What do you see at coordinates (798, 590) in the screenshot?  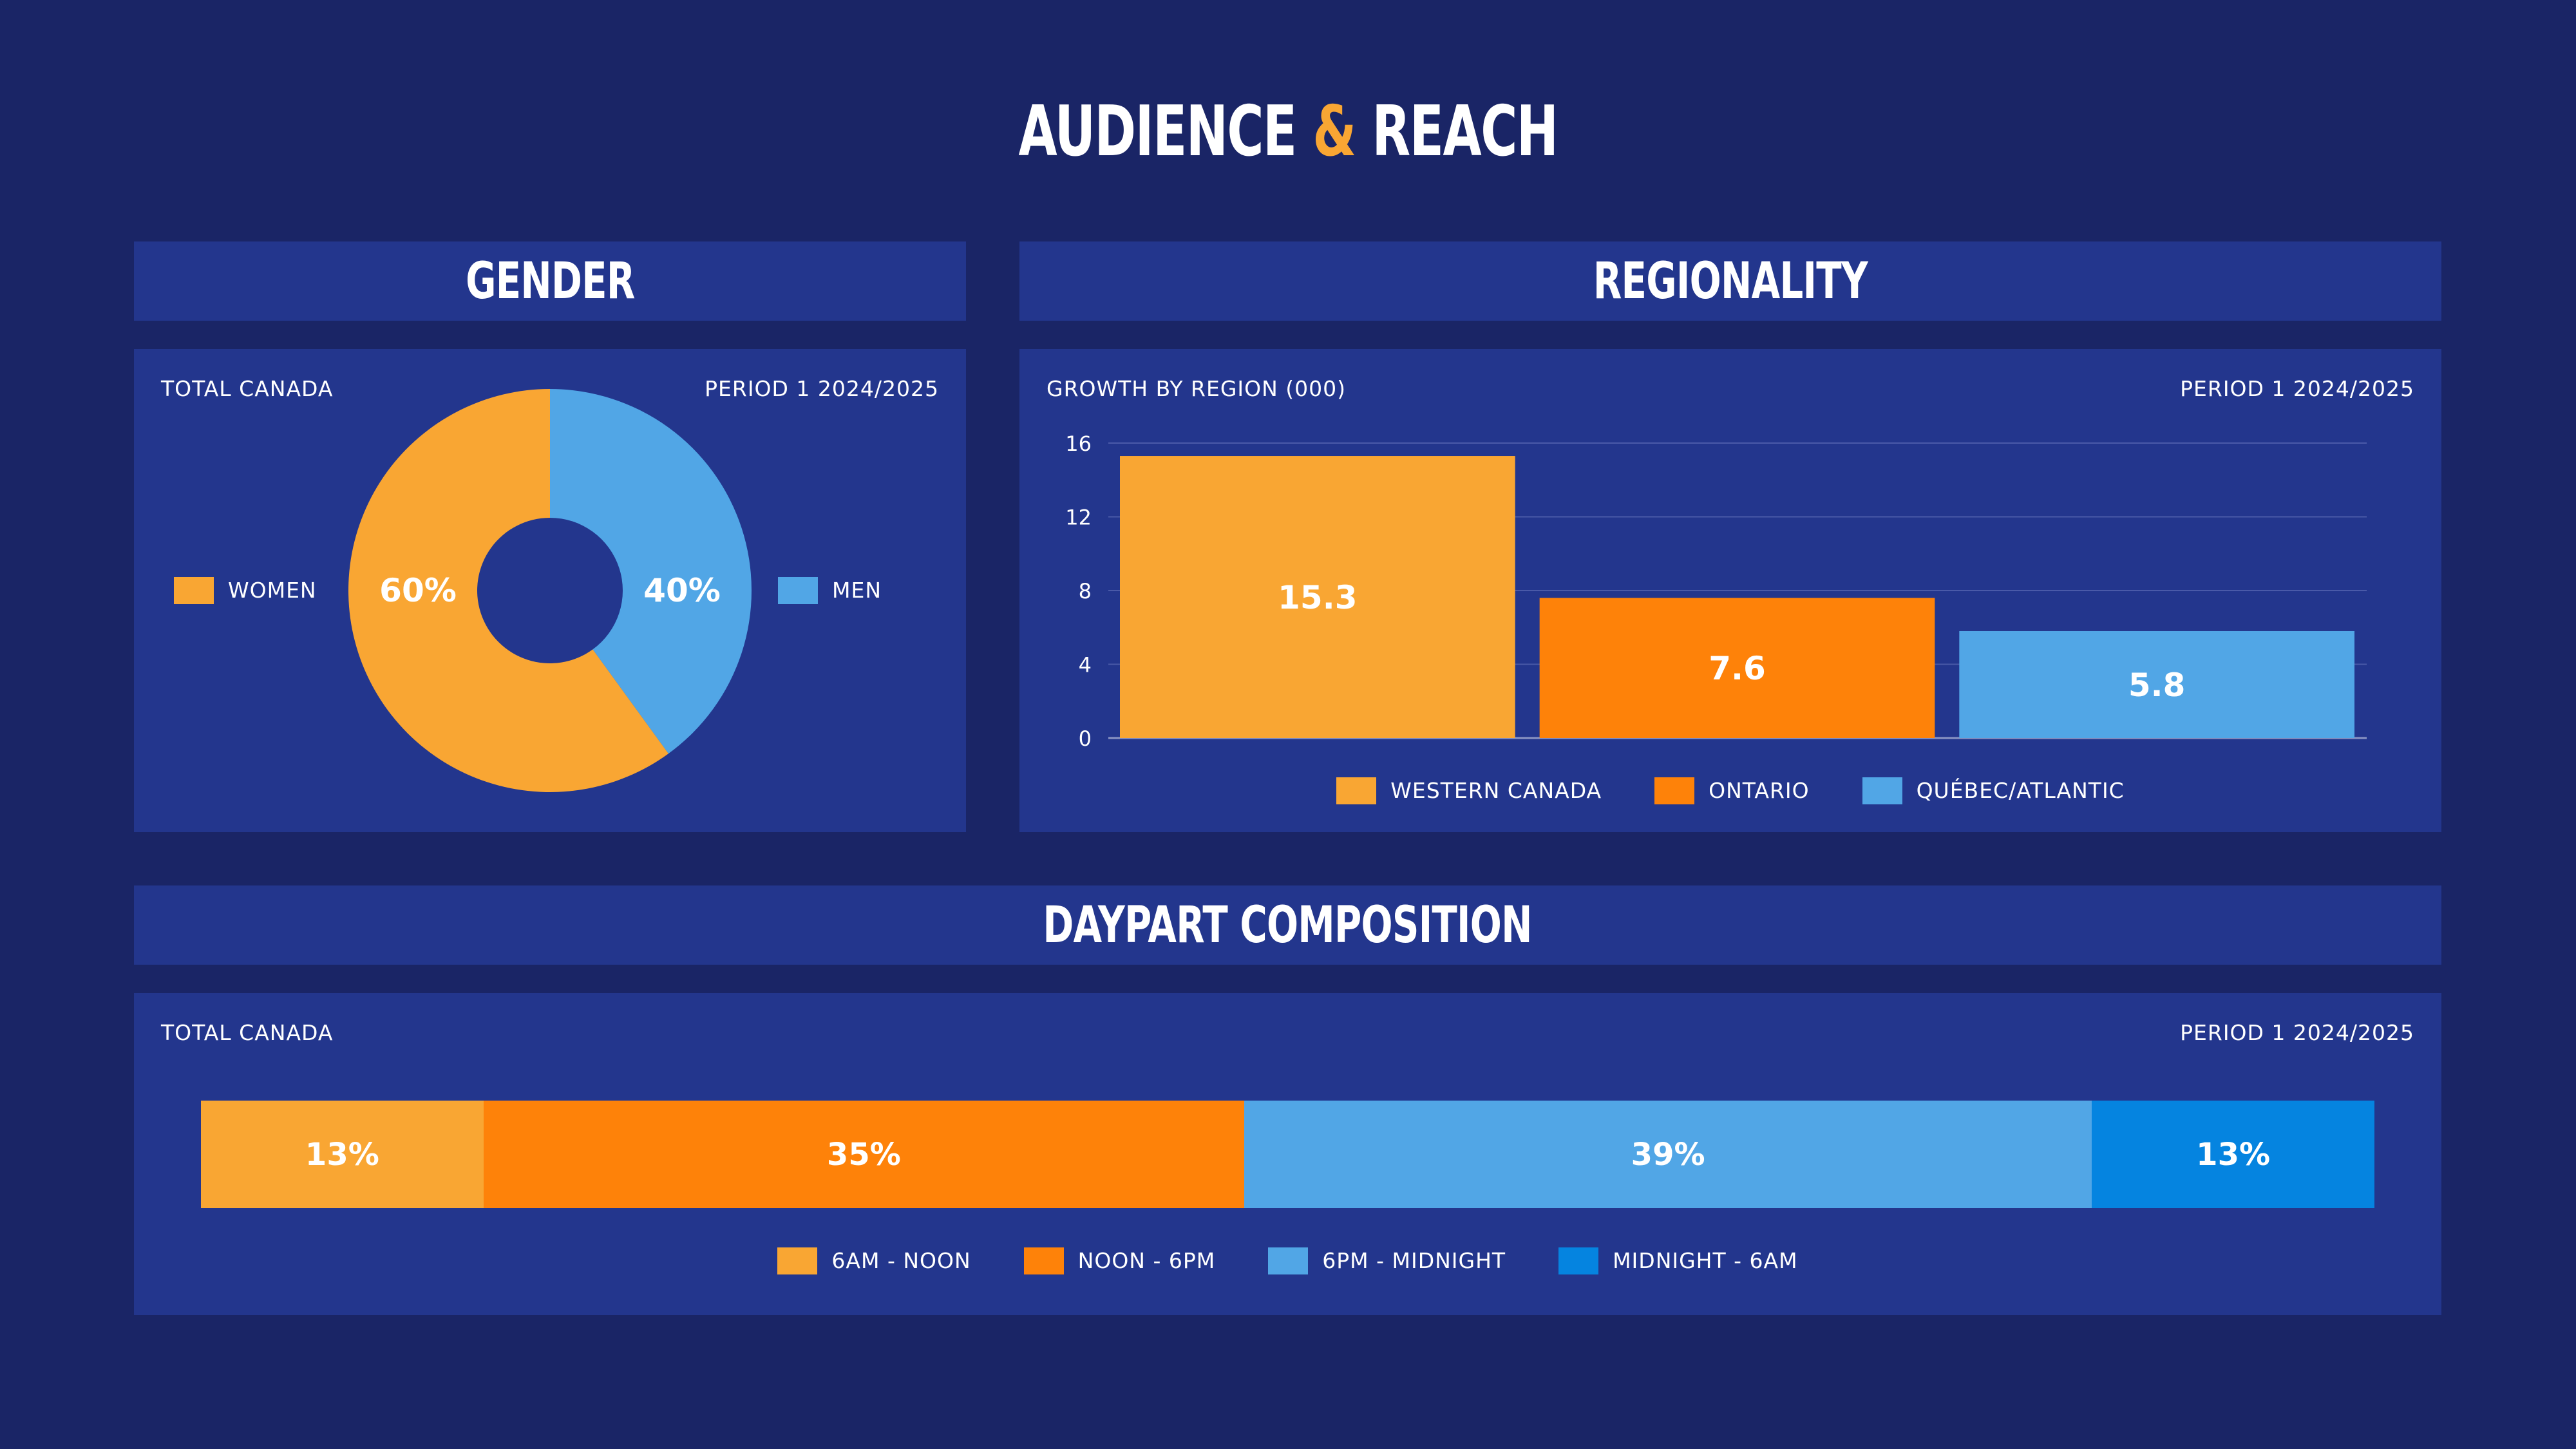 I see `legend-swatch-men` at bounding box center [798, 590].